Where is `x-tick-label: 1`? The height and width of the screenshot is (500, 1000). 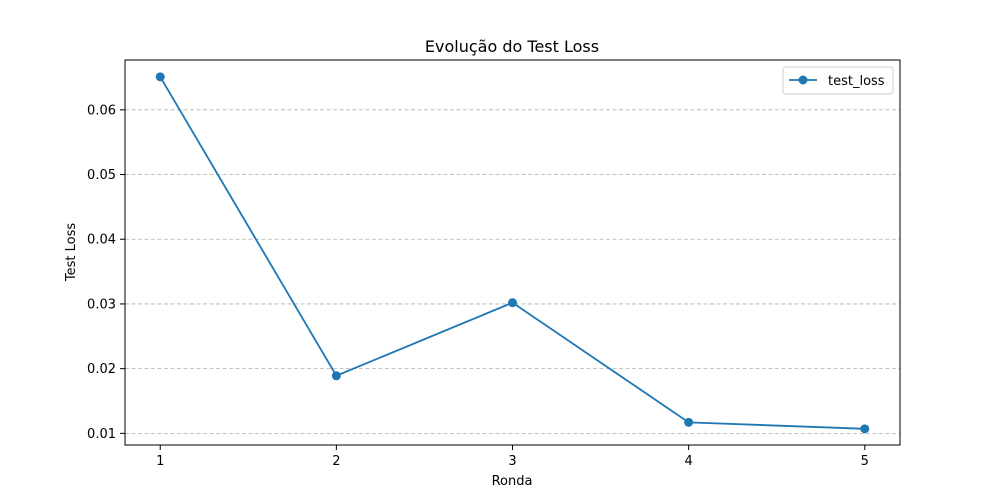
x-tick-label: 1 is located at coordinates (160, 461).